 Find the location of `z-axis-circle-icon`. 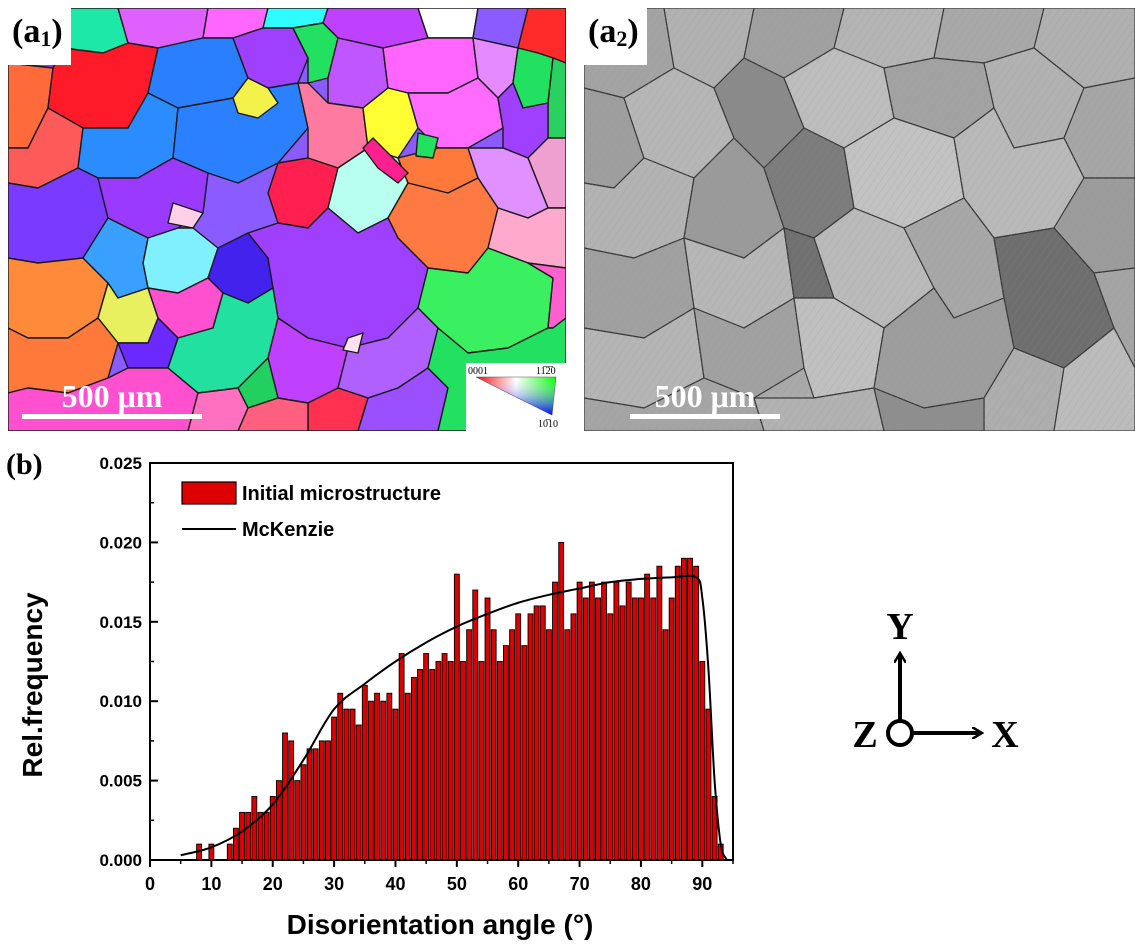

z-axis-circle-icon is located at coordinates (900, 733).